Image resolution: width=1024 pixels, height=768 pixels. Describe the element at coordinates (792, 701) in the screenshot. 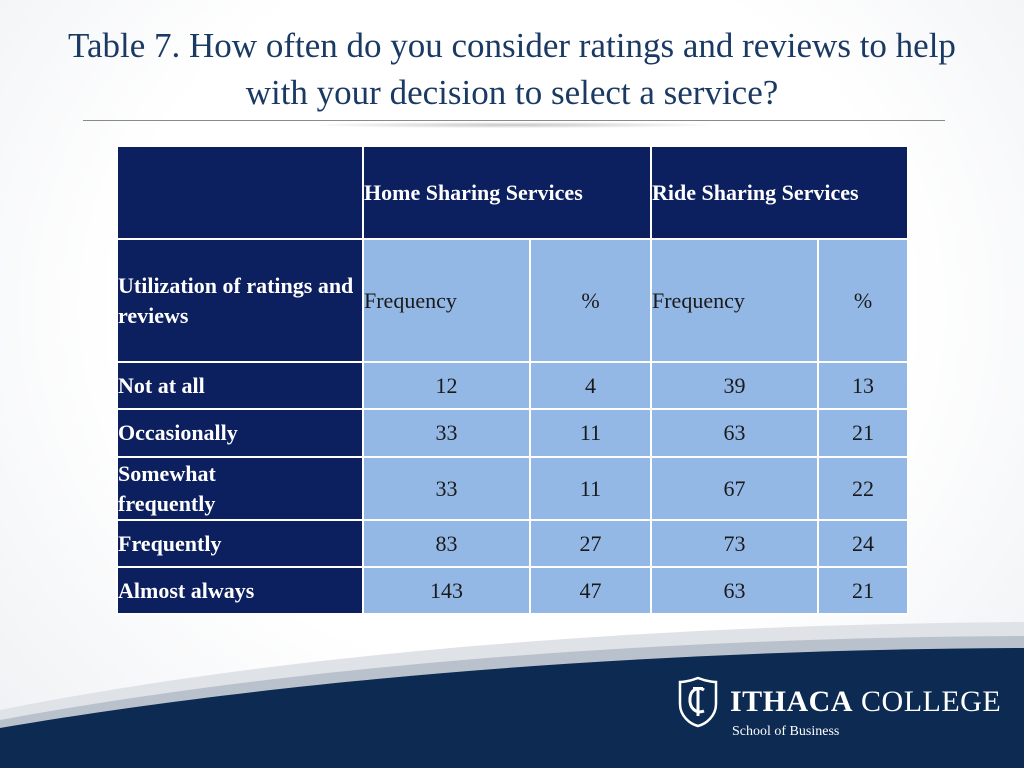

I see `college-name-bold: ITHACA` at that location.